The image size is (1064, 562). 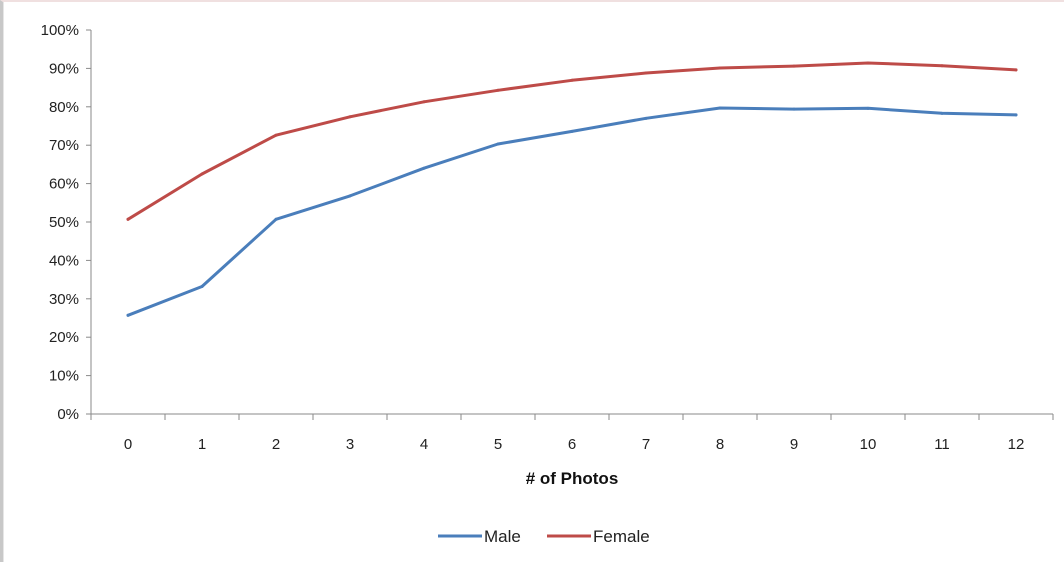 I want to click on x-axis: 0 1 2 3 4 5 6 7 8 9 10 11 12, so click(x=572, y=433).